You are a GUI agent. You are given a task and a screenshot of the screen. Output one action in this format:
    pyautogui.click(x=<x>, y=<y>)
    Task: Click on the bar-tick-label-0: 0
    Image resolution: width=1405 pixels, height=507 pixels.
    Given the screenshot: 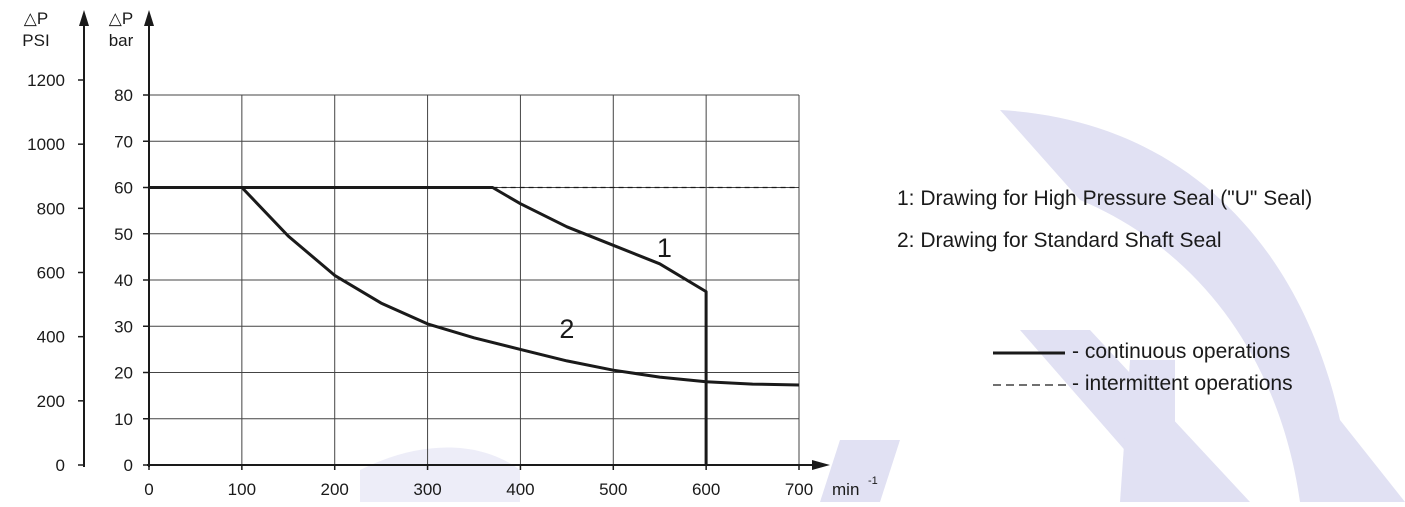 What is the action you would take?
    pyautogui.click(x=128, y=465)
    